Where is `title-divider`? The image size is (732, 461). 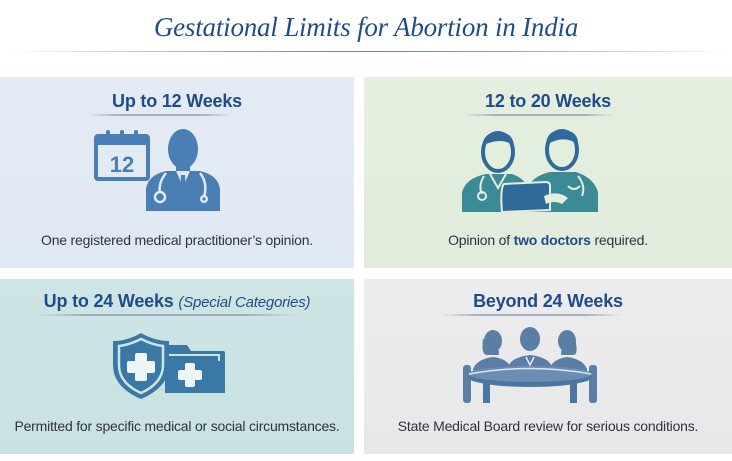 title-divider is located at coordinates (369, 51).